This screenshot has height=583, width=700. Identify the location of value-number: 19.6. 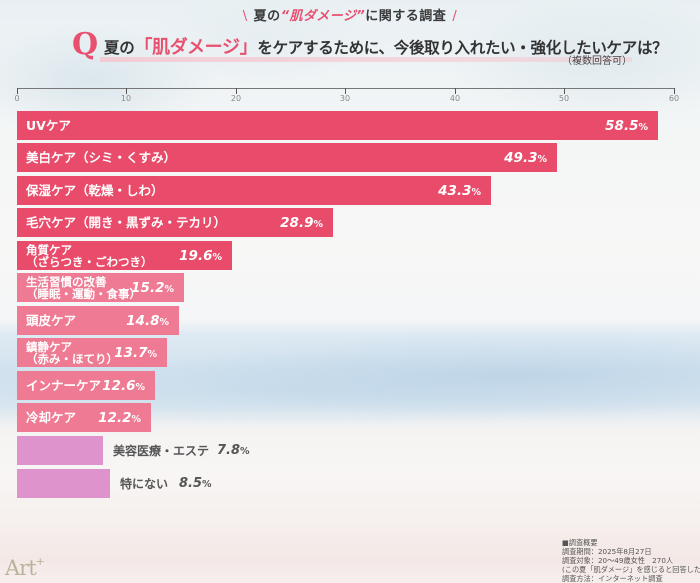
(196, 255).